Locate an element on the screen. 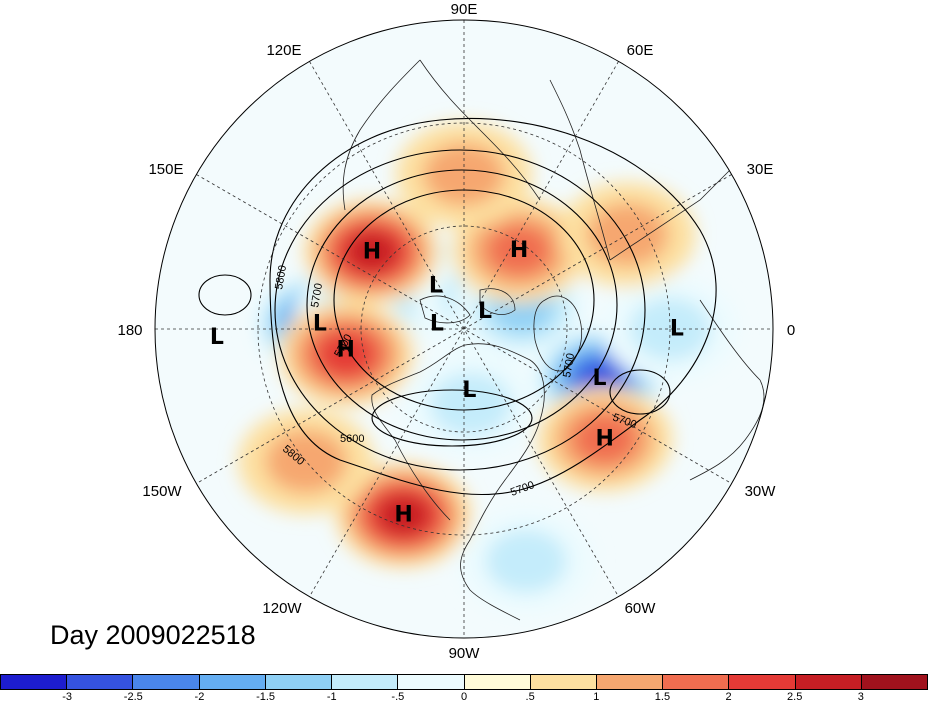  colorbar-tick-label: -3 is located at coordinates (67, 697).